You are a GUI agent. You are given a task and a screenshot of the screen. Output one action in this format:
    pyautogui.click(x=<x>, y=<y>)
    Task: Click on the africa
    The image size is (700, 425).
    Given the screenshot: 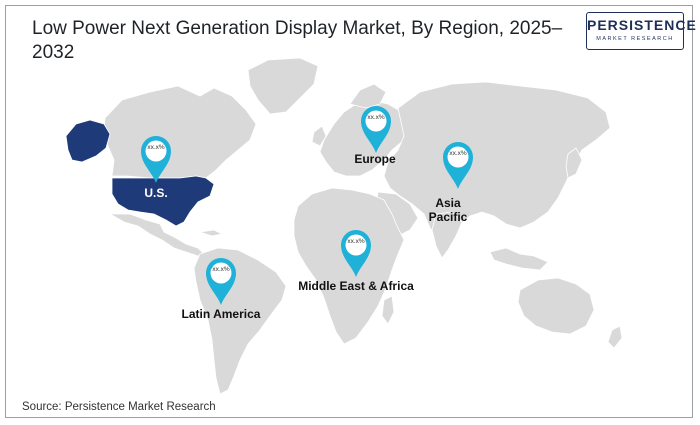 What is the action you would take?
    pyautogui.click(x=349, y=266)
    